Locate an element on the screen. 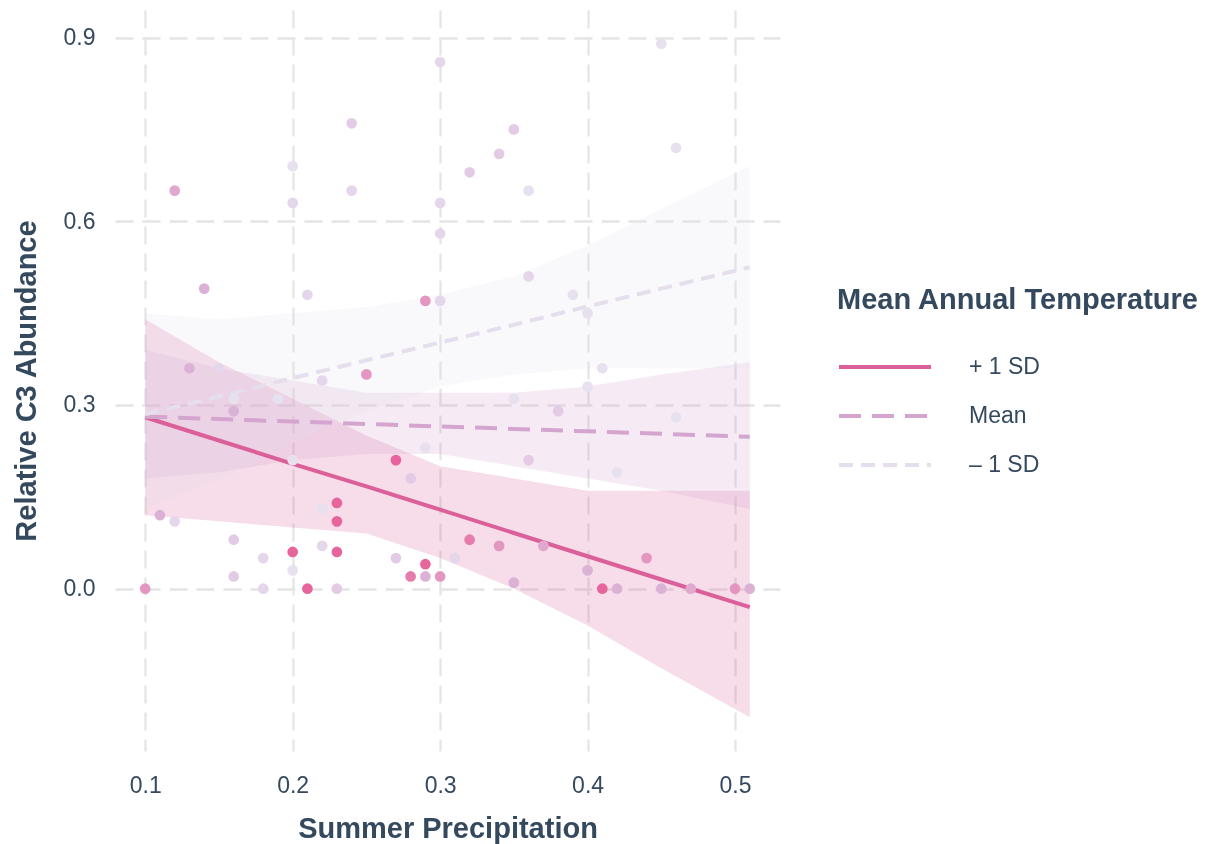  legend-label: – 1 SD is located at coordinates (1004, 464).